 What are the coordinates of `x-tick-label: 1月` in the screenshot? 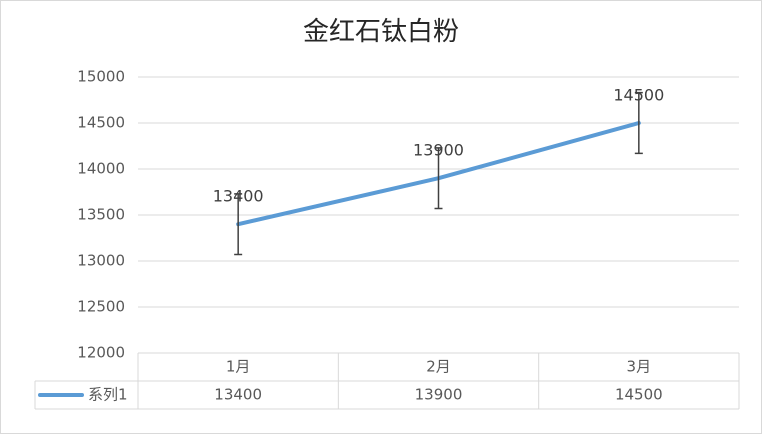 It's located at (238, 367).